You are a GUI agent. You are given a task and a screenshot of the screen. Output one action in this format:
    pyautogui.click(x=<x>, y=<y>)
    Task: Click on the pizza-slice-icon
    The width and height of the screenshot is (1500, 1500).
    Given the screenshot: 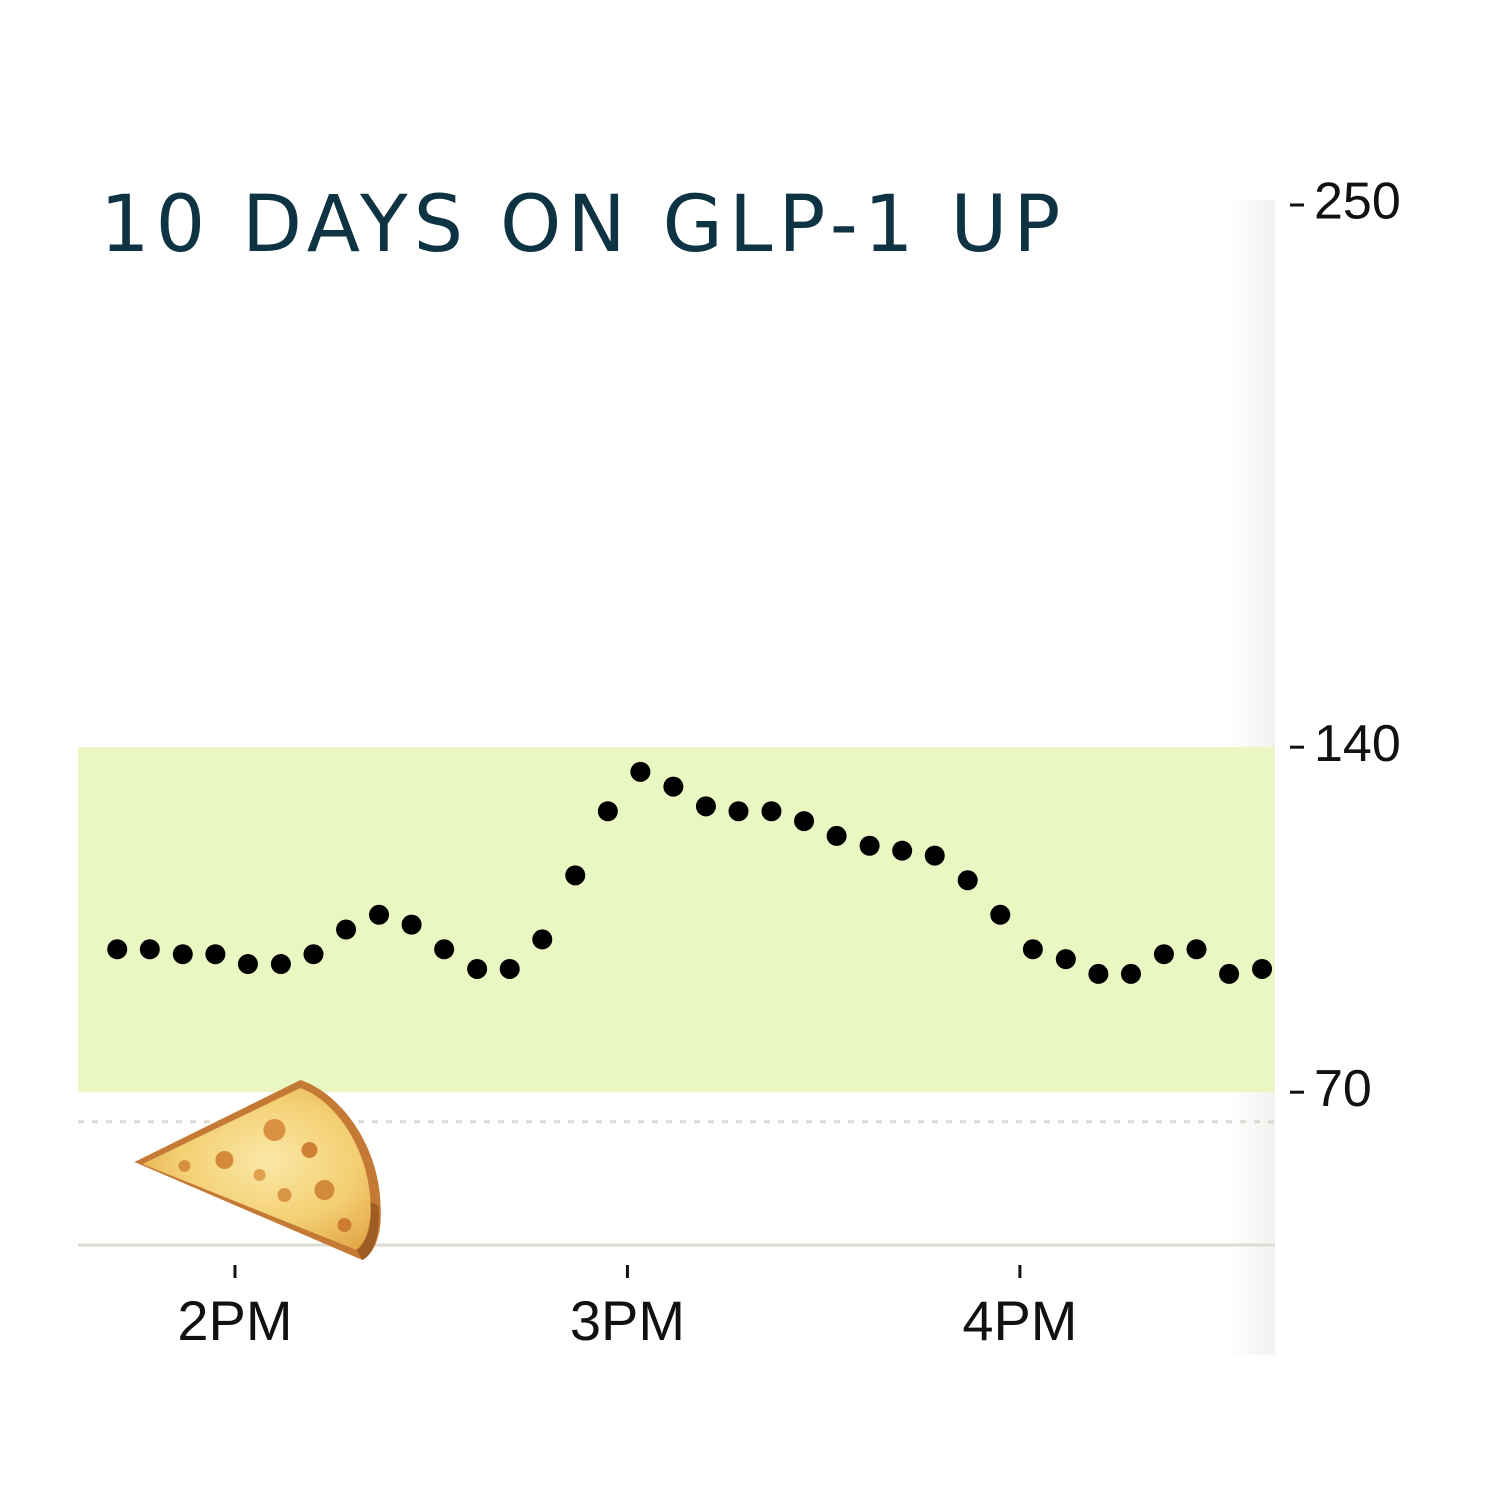 What is the action you would take?
    pyautogui.click(x=257, y=1170)
    